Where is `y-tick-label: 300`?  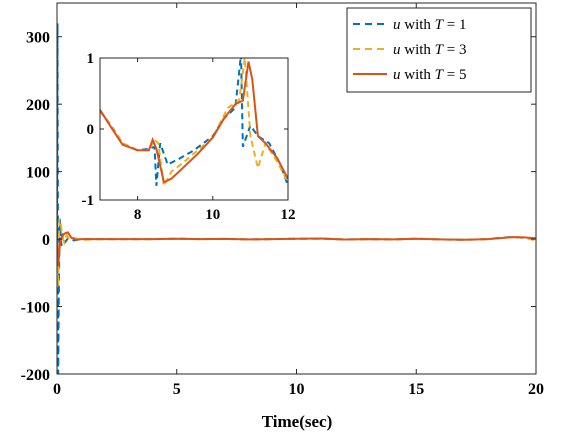 y-tick-label: 300 is located at coordinates (38, 38).